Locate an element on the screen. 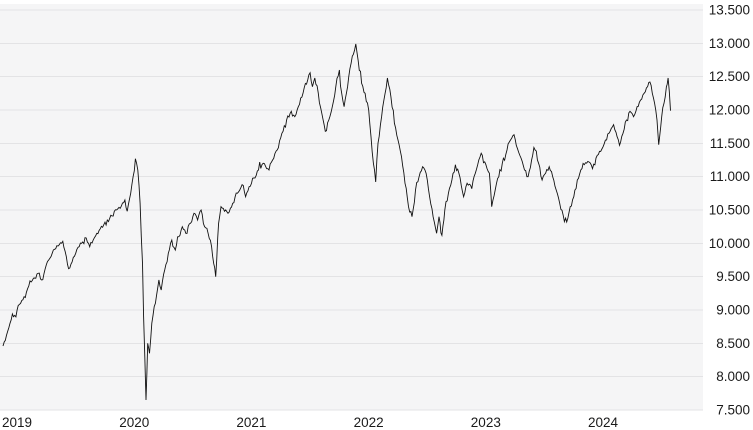 This screenshot has height=430, width=753. x-axis-label: 2021 is located at coordinates (251, 422).